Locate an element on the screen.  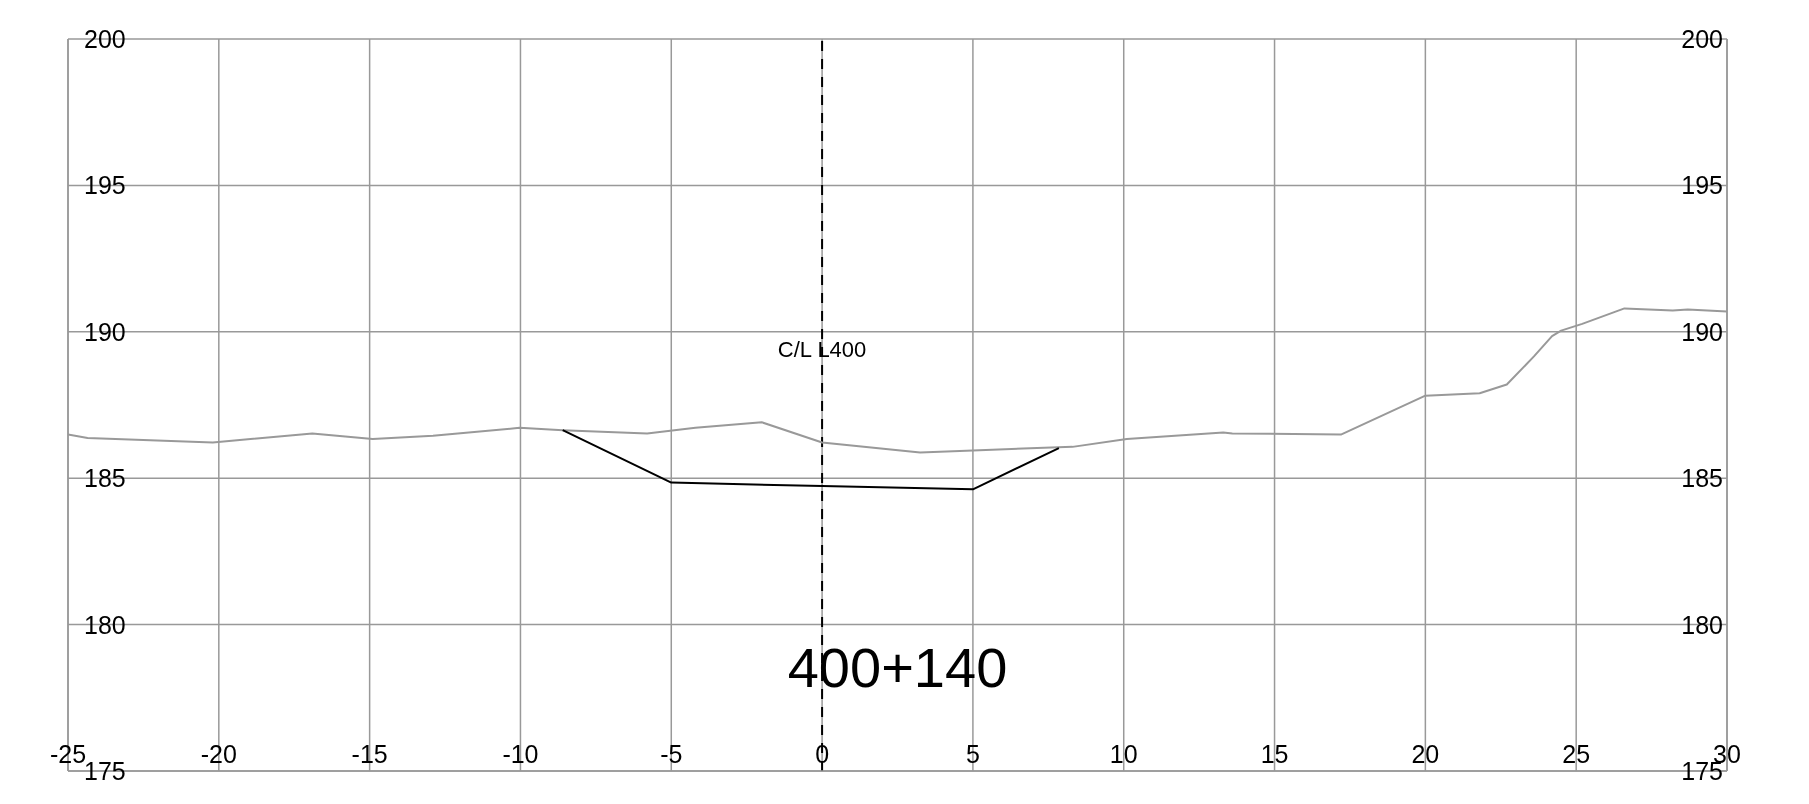
x-tick-label: -10 is located at coordinates (520, 754).